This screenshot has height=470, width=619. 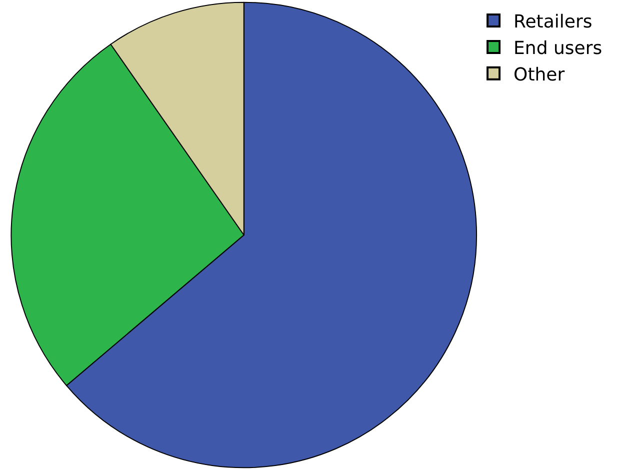 I want to click on legend-label: End users, so click(x=558, y=48).